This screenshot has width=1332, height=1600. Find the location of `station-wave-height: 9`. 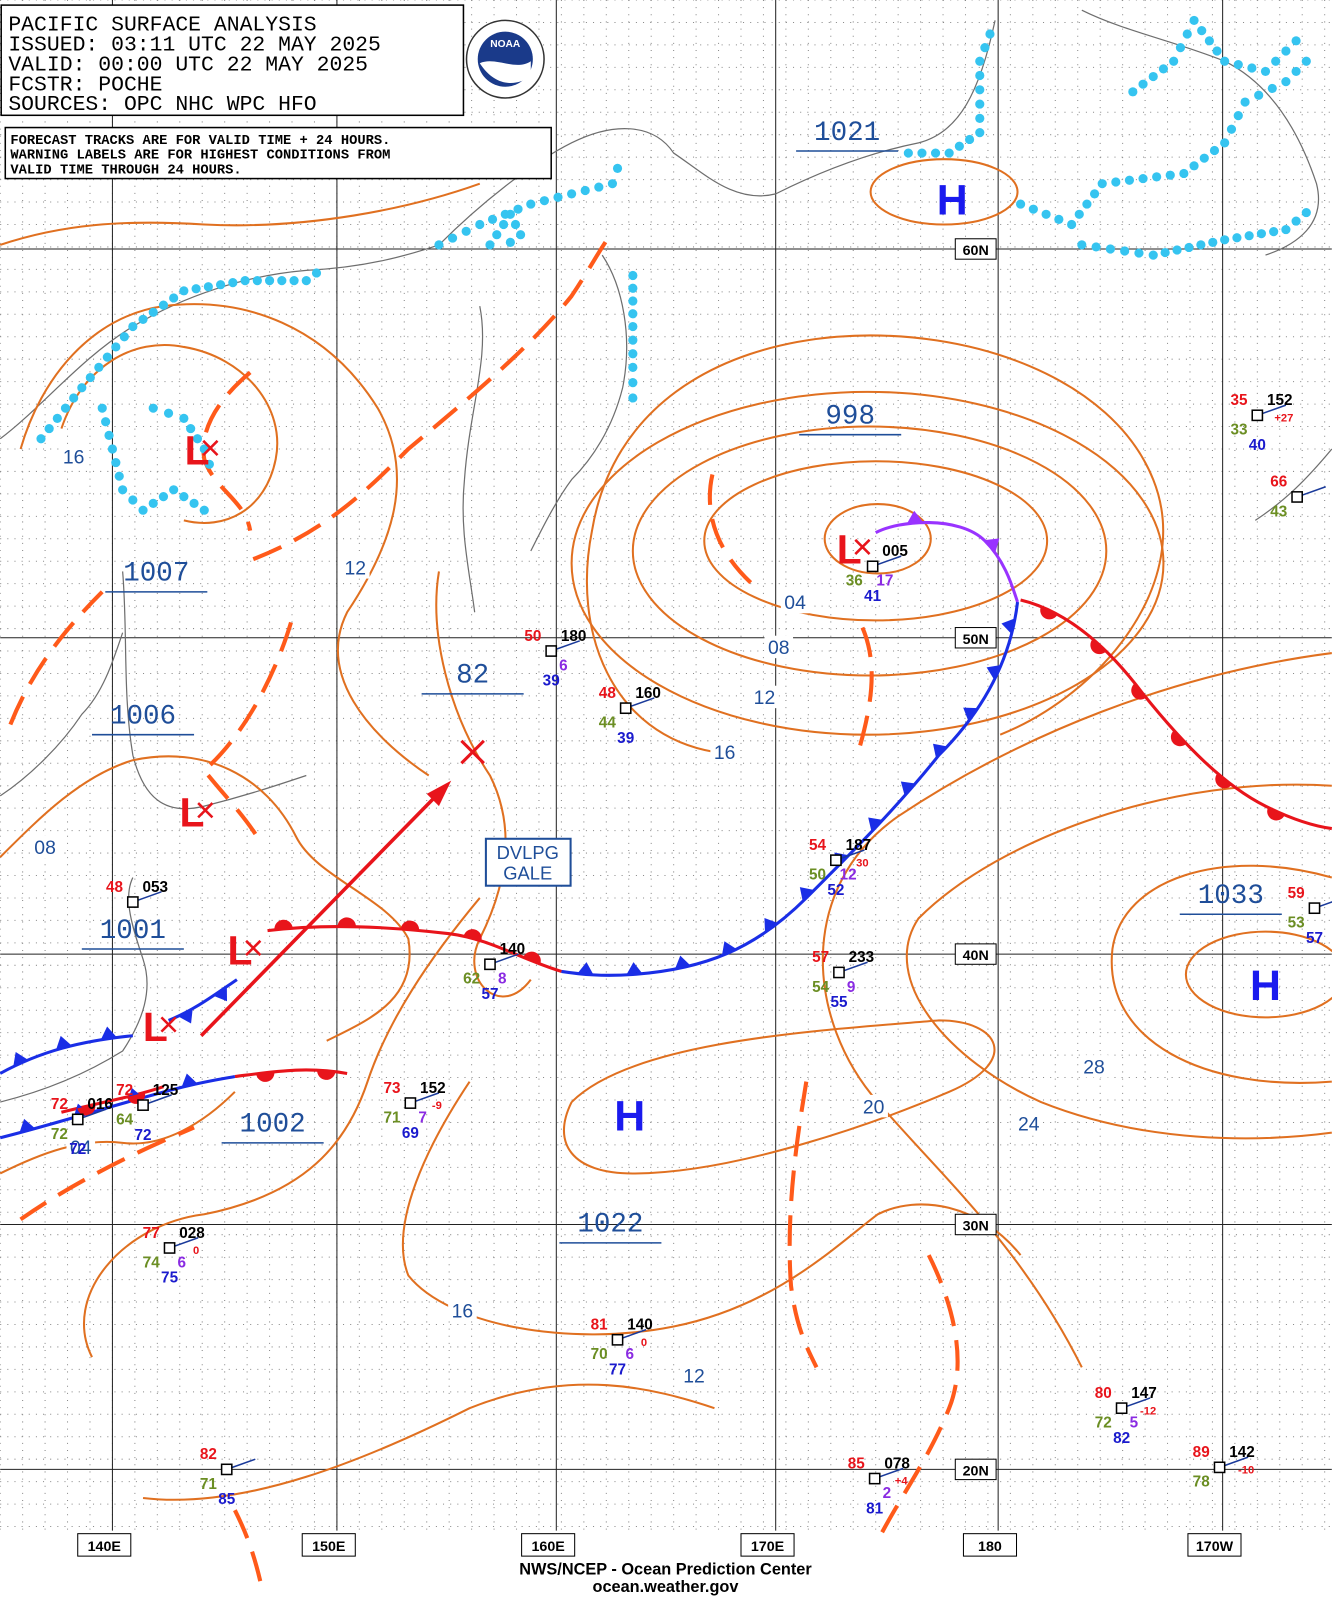

station-wave-height: 9 is located at coordinates (851, 987).